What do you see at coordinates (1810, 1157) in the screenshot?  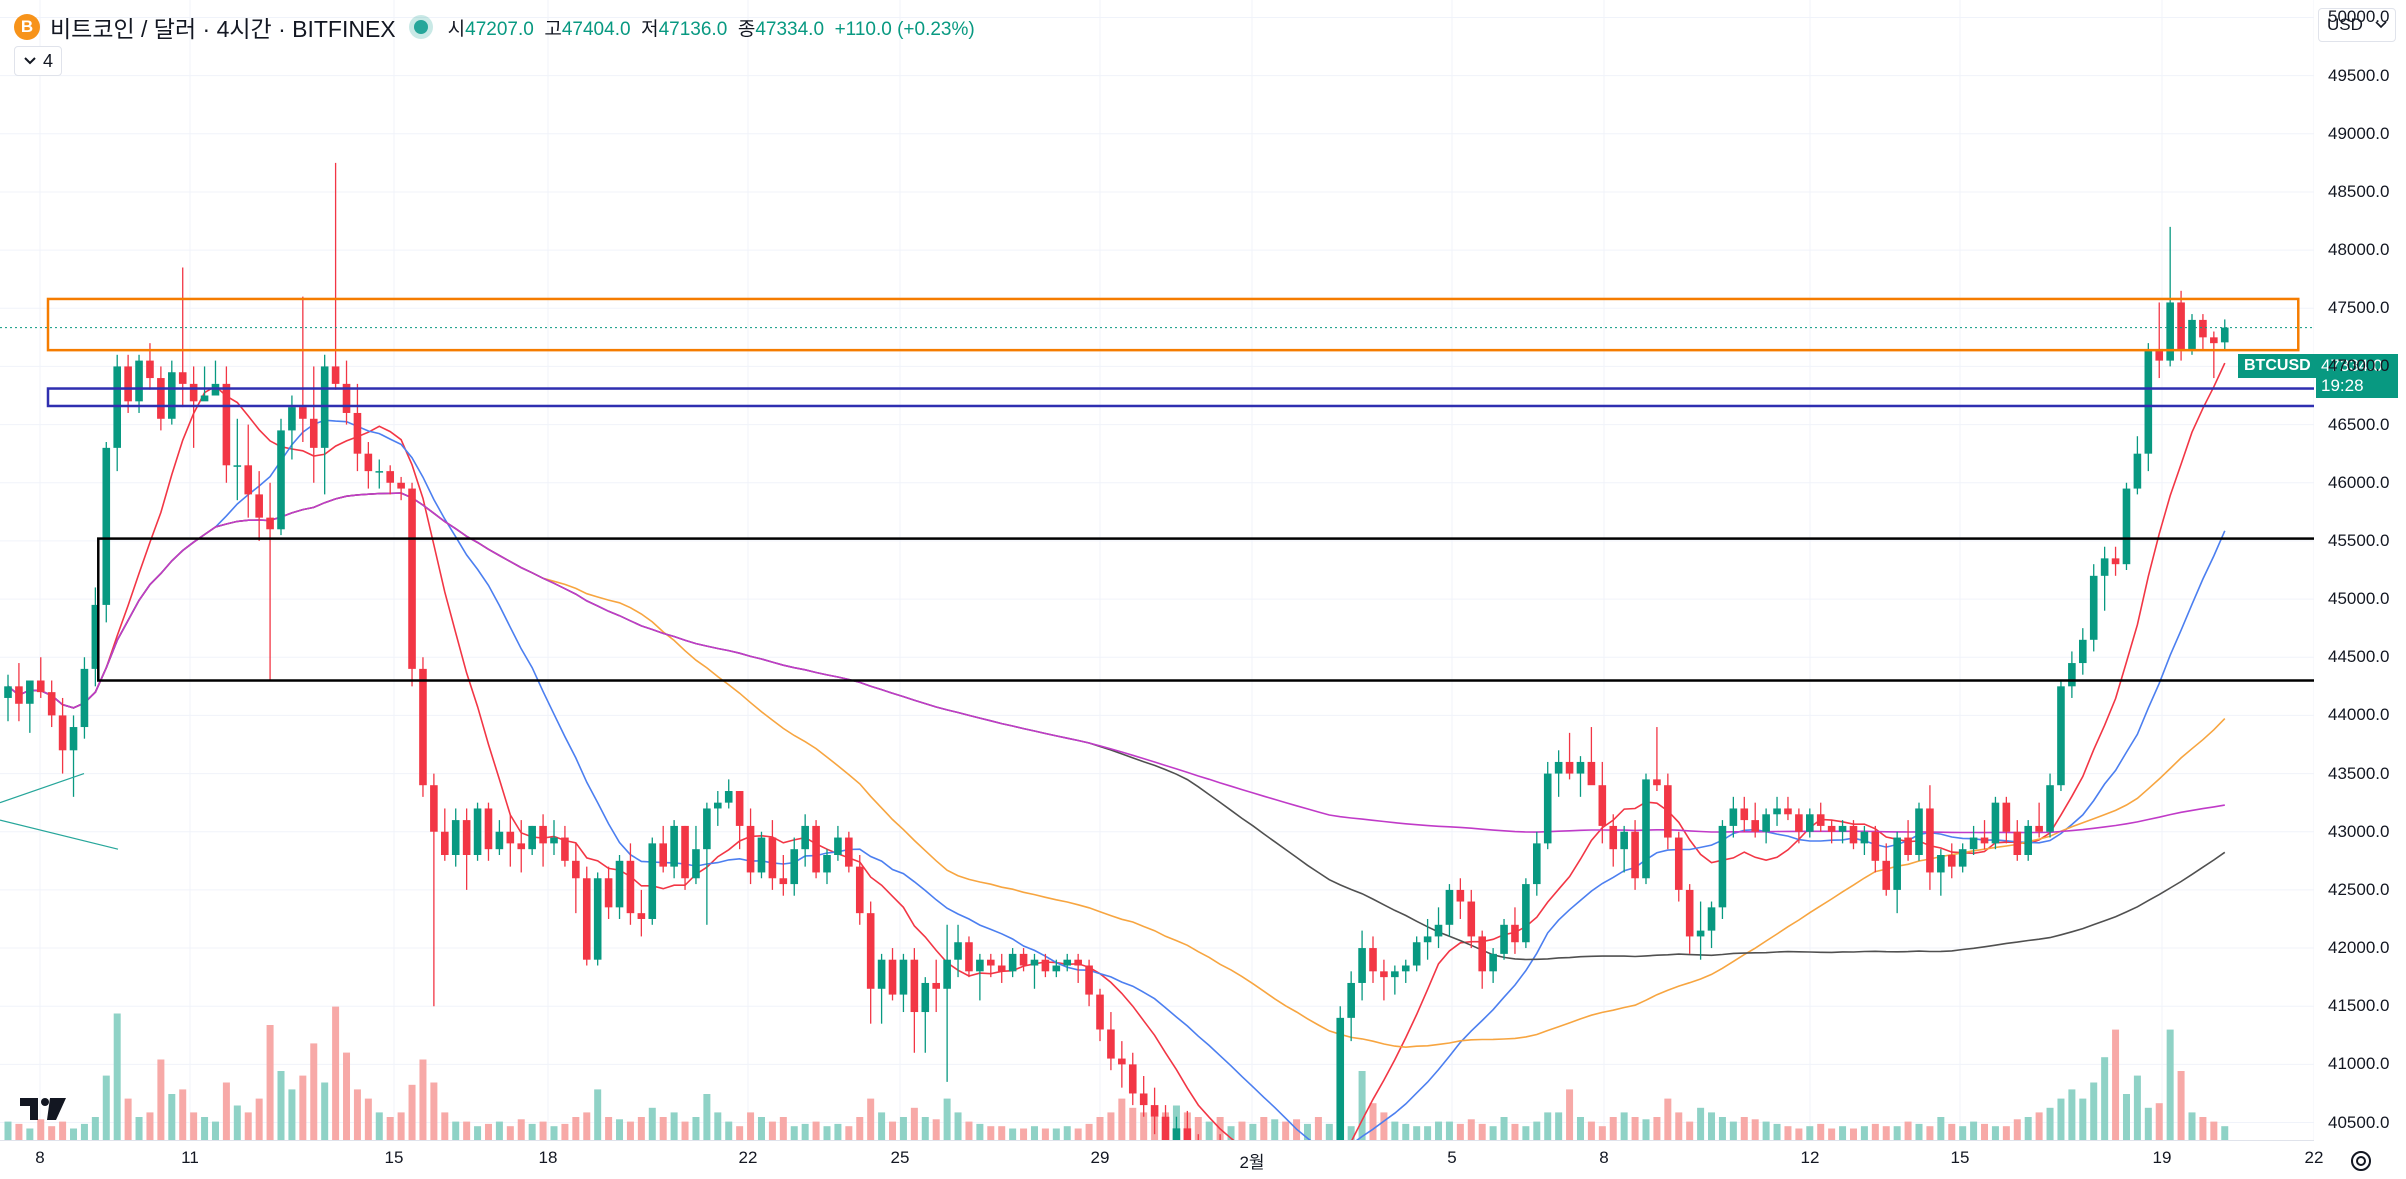 I see `time-tick-label: 12` at bounding box center [1810, 1157].